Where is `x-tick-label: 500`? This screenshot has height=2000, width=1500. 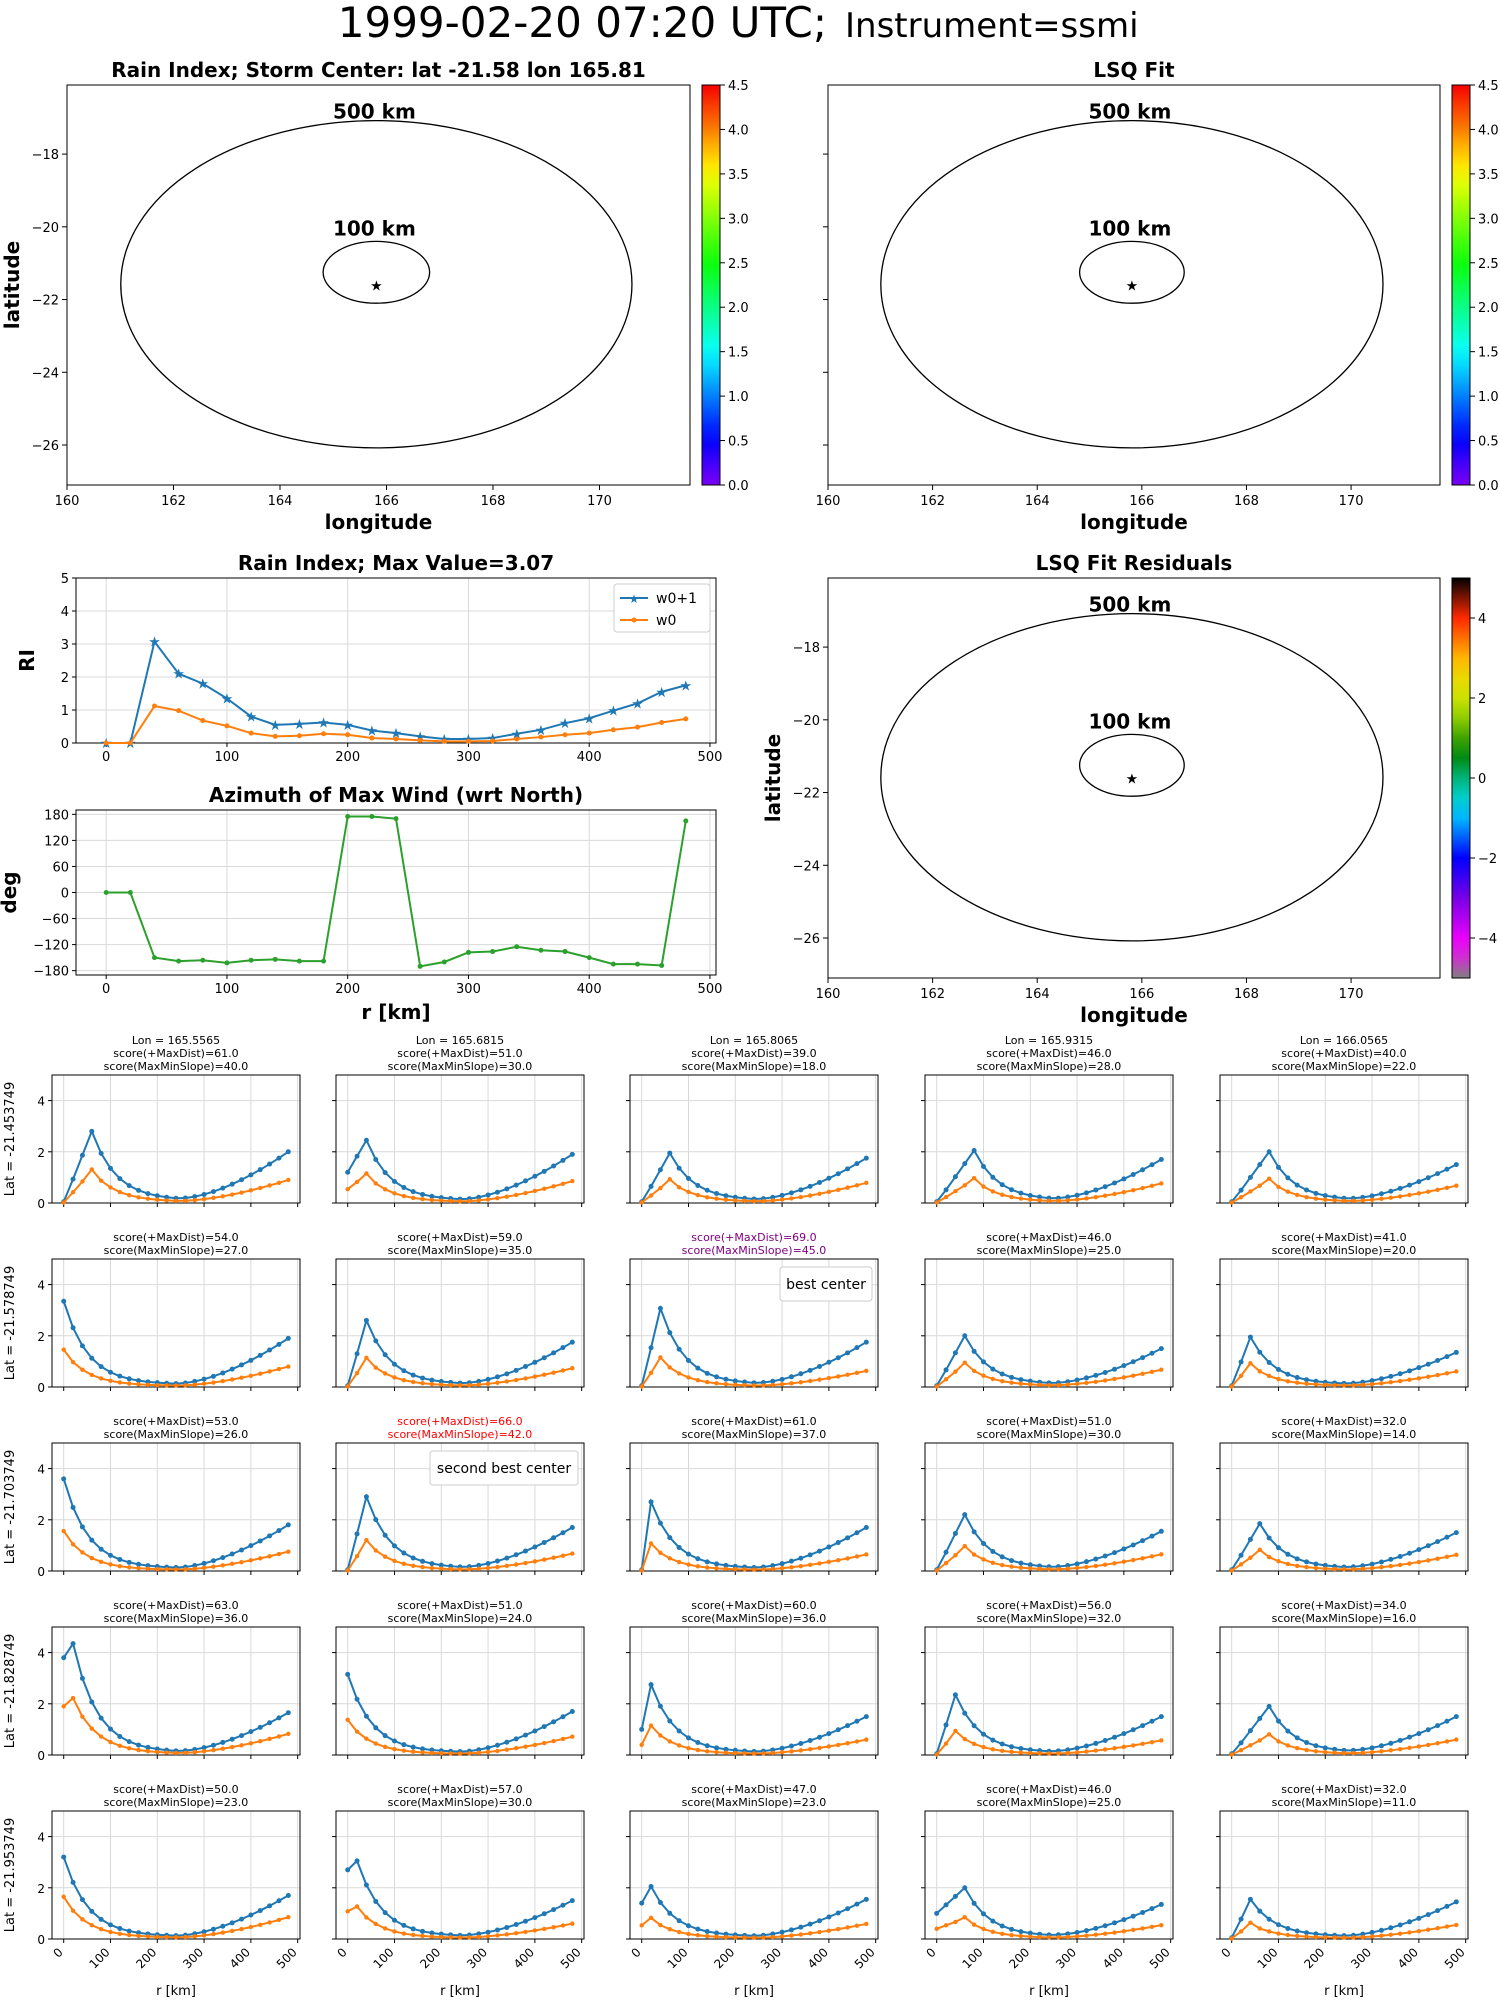
x-tick-label: 500 is located at coordinates (710, 989).